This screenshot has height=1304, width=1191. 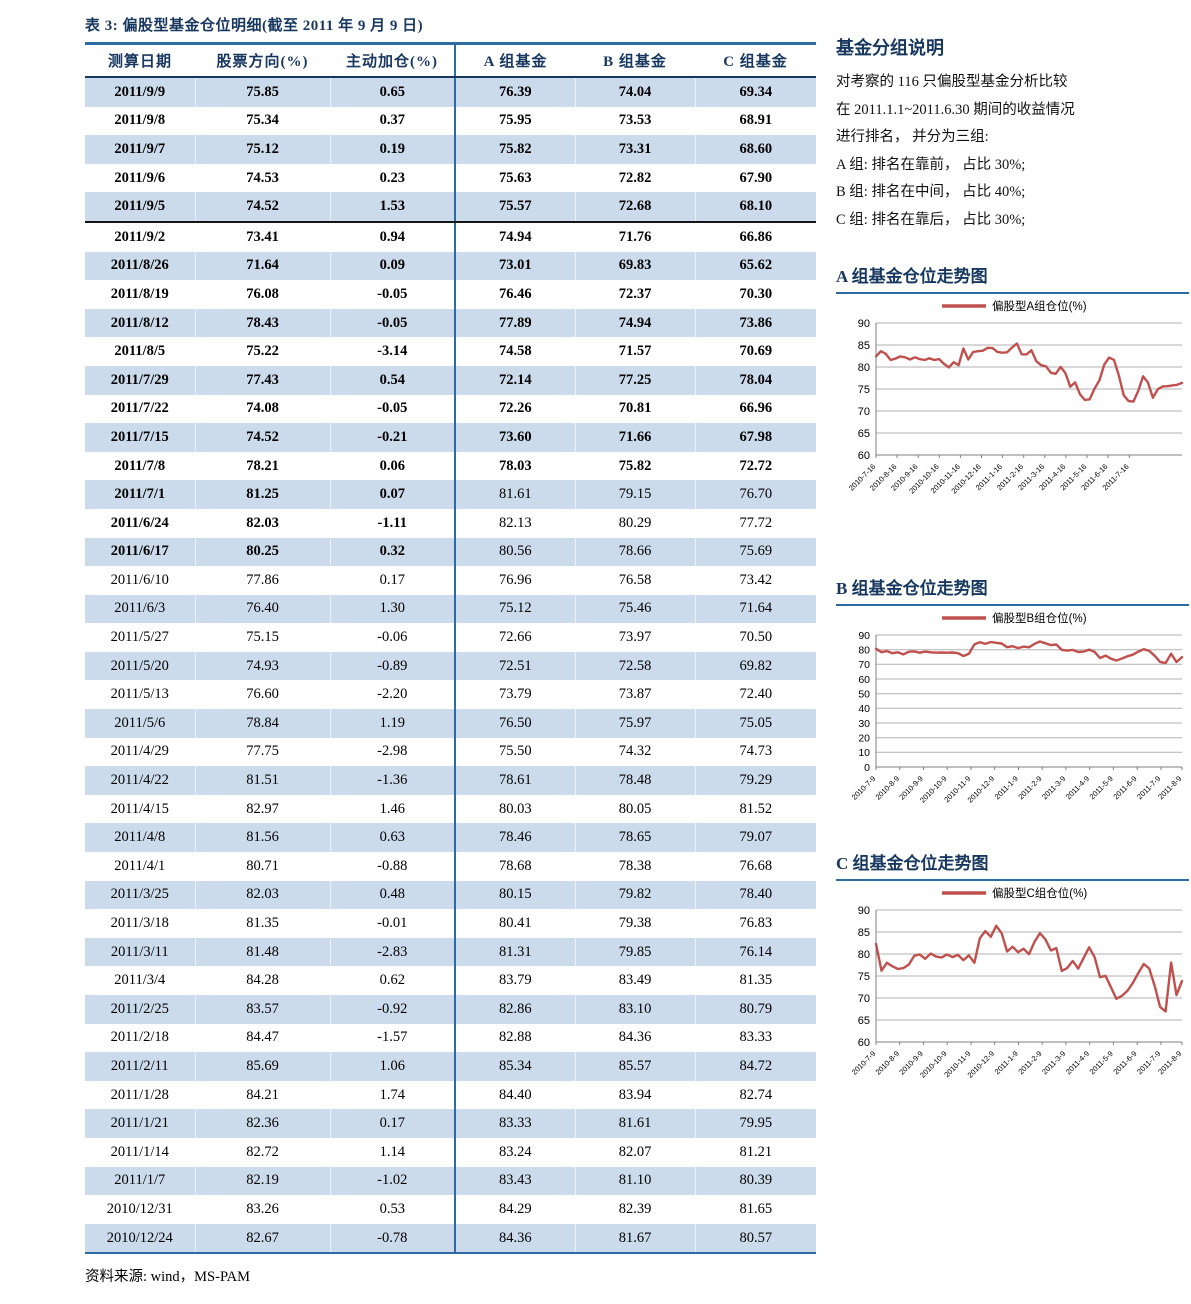 What do you see at coordinates (140, 780) in the screenshot?
I see `date-cell: 2011/4/22` at bounding box center [140, 780].